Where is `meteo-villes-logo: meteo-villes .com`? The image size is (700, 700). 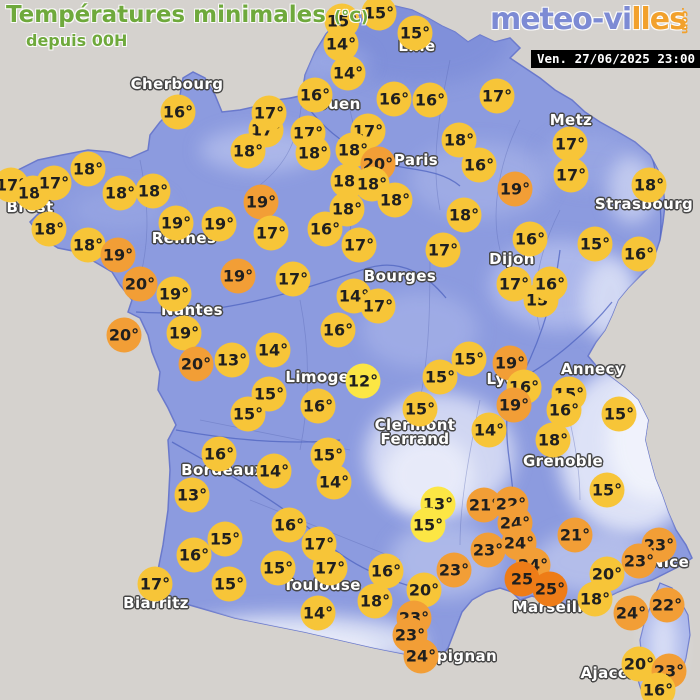
meteo-villes-logo: meteo-villes .com is located at coordinates (590, 19).